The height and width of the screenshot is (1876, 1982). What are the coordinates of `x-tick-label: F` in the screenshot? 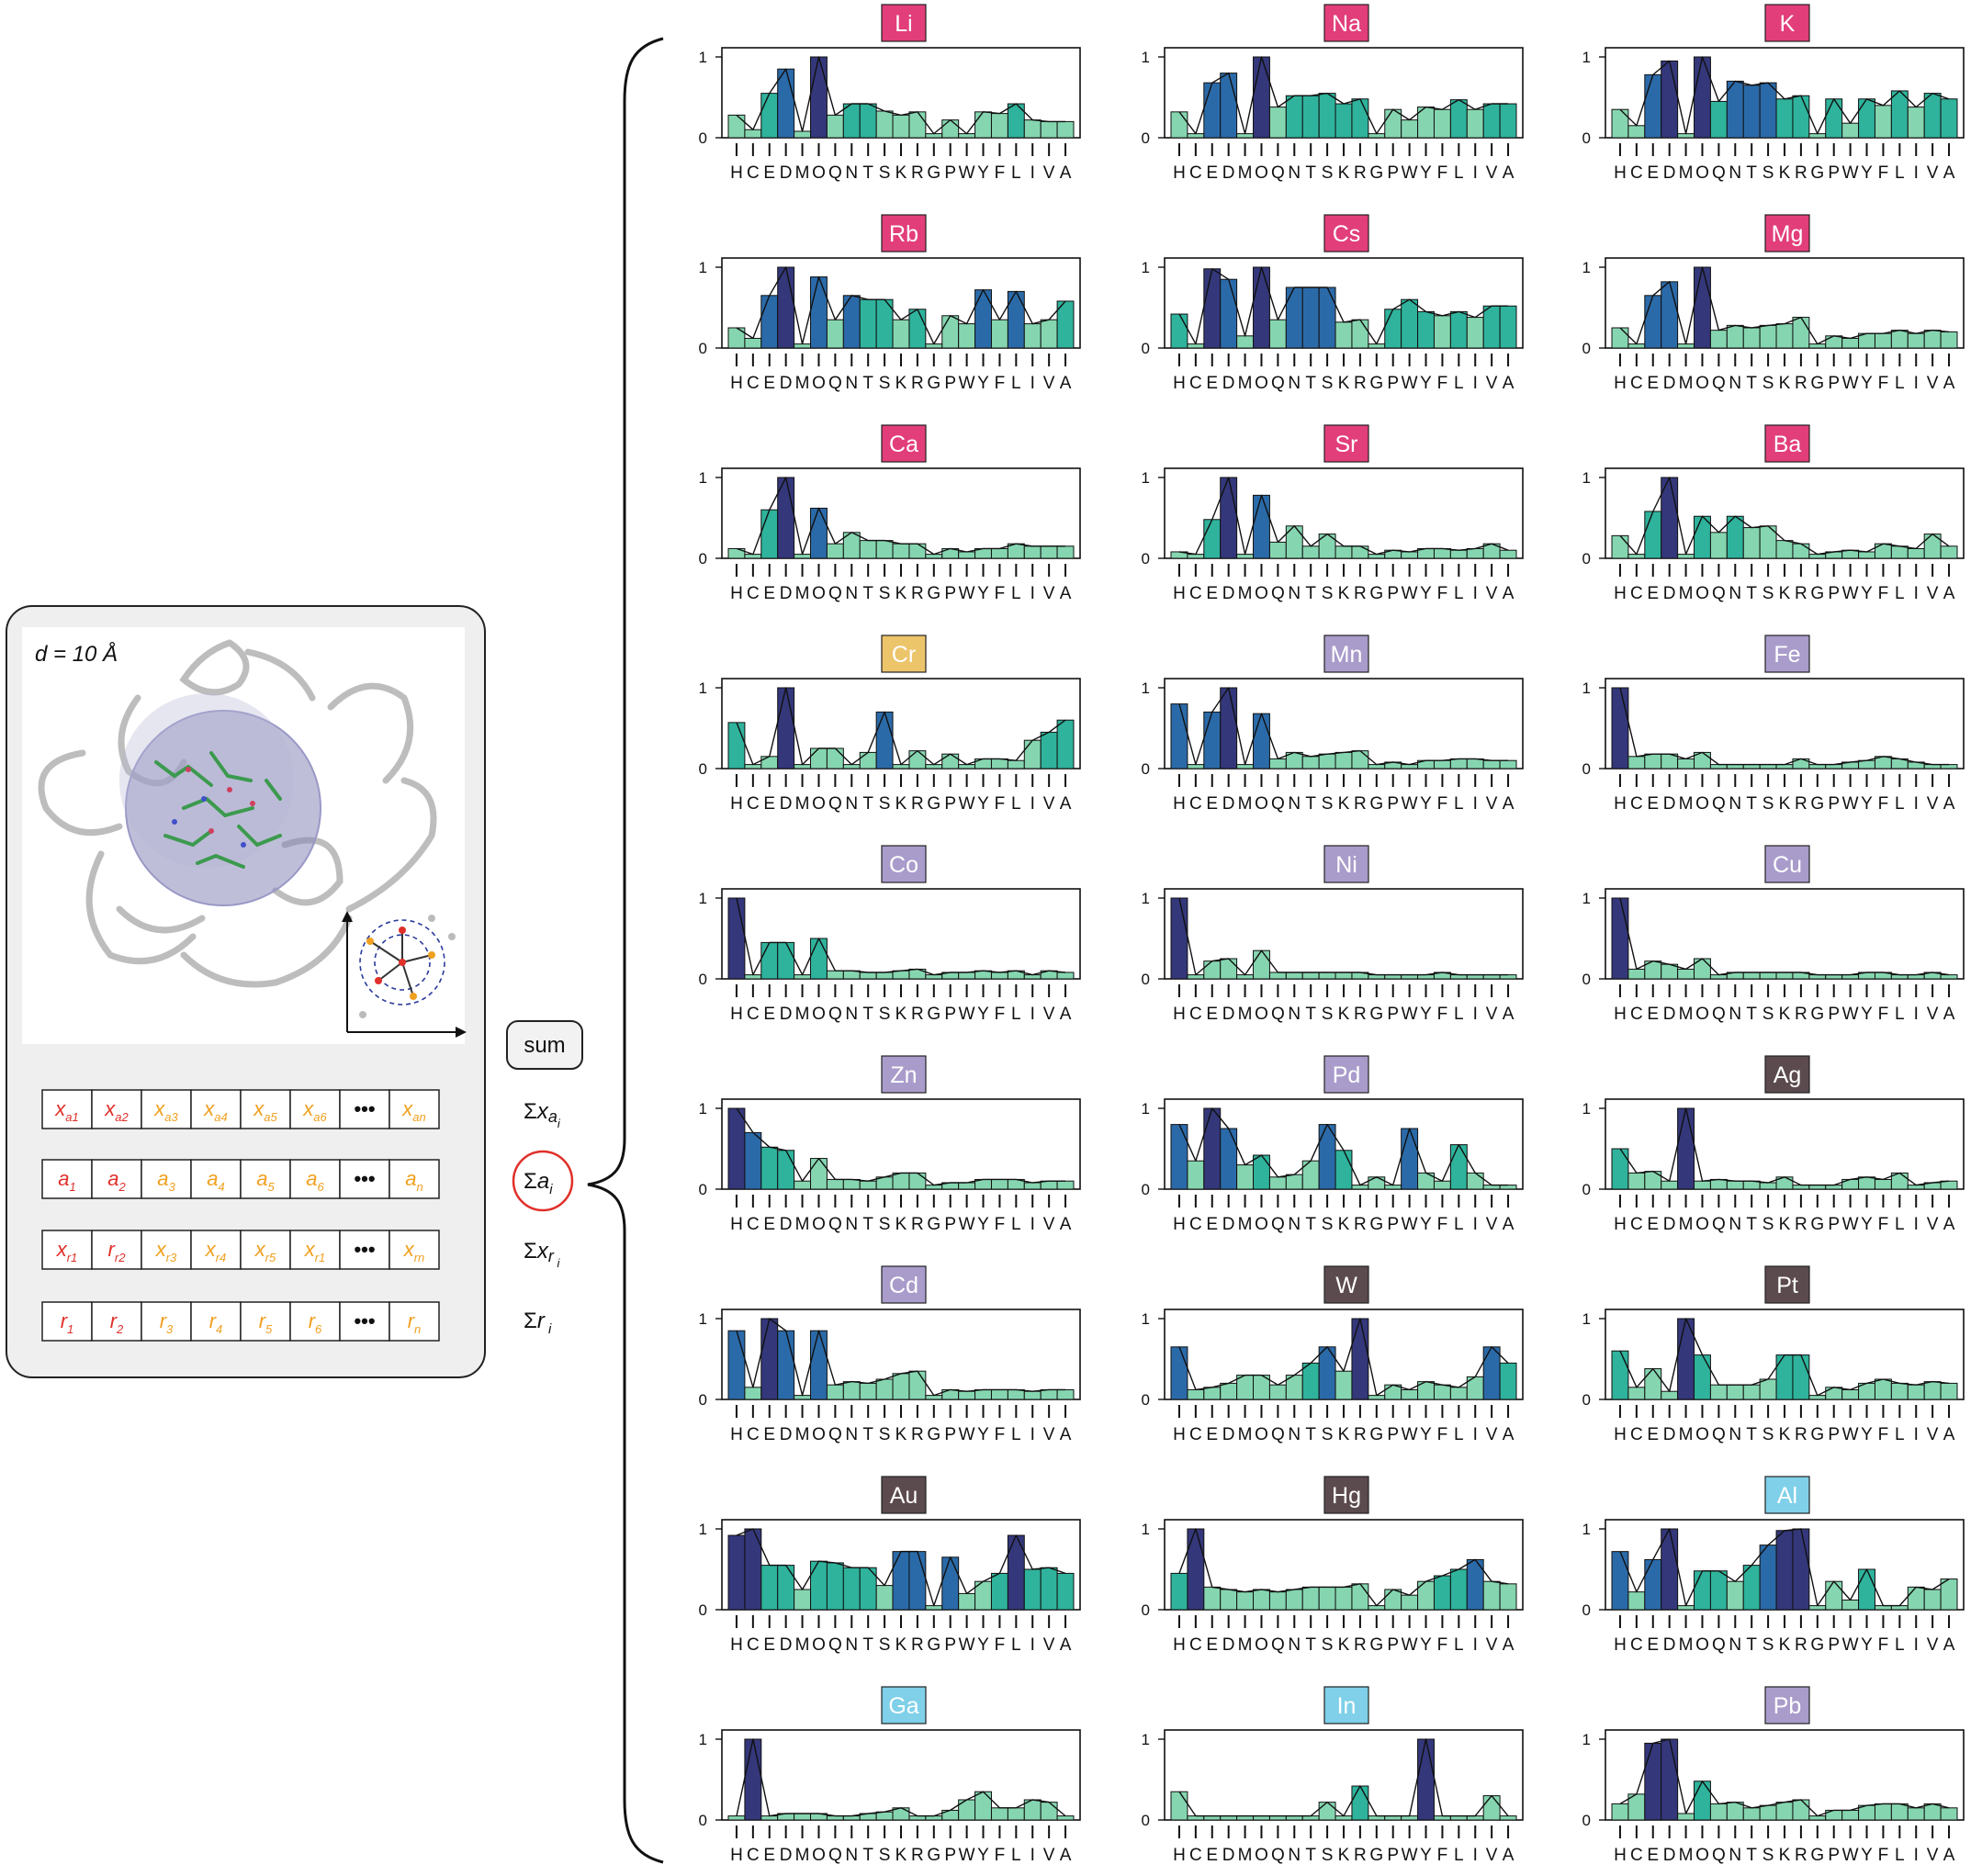 It's located at (1442, 173).